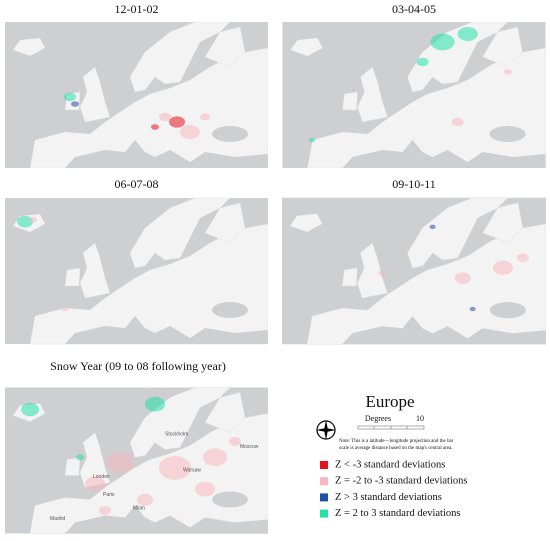 The image size is (550, 541). Describe the element at coordinates (414, 261) in the screenshot. I see `map-panel: 09-10-11` at that location.